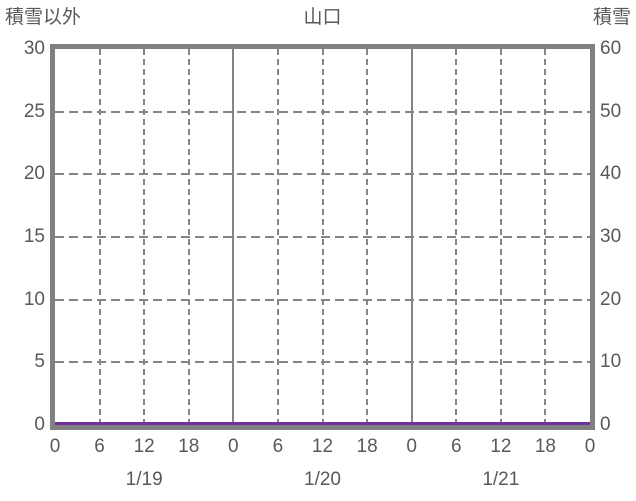 This screenshot has width=636, height=501. I want to click on left-tick-label: 15, so click(34, 236).